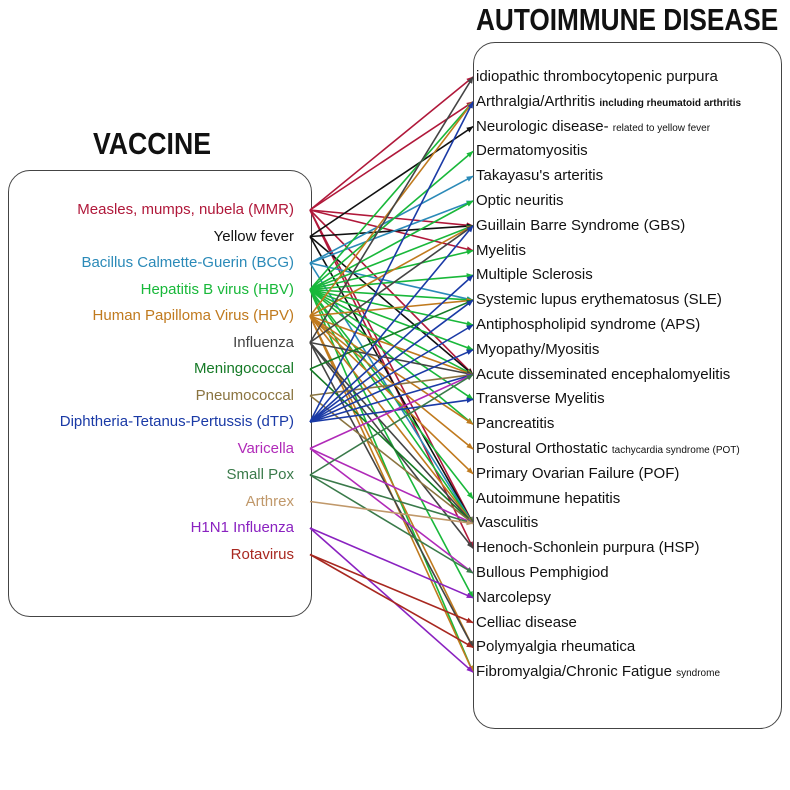 The height and width of the screenshot is (790, 790). I want to click on disease-name: Henoch-Schonlein purpura (HSP), so click(588, 548).